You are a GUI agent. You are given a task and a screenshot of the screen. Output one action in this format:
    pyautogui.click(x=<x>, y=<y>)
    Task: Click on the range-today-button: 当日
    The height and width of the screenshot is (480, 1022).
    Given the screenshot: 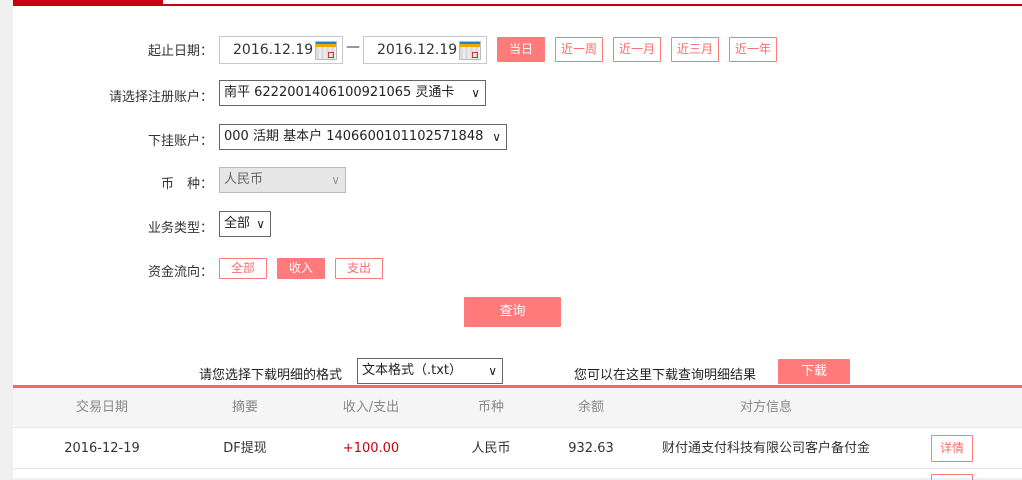 What is the action you would take?
    pyautogui.click(x=521, y=49)
    